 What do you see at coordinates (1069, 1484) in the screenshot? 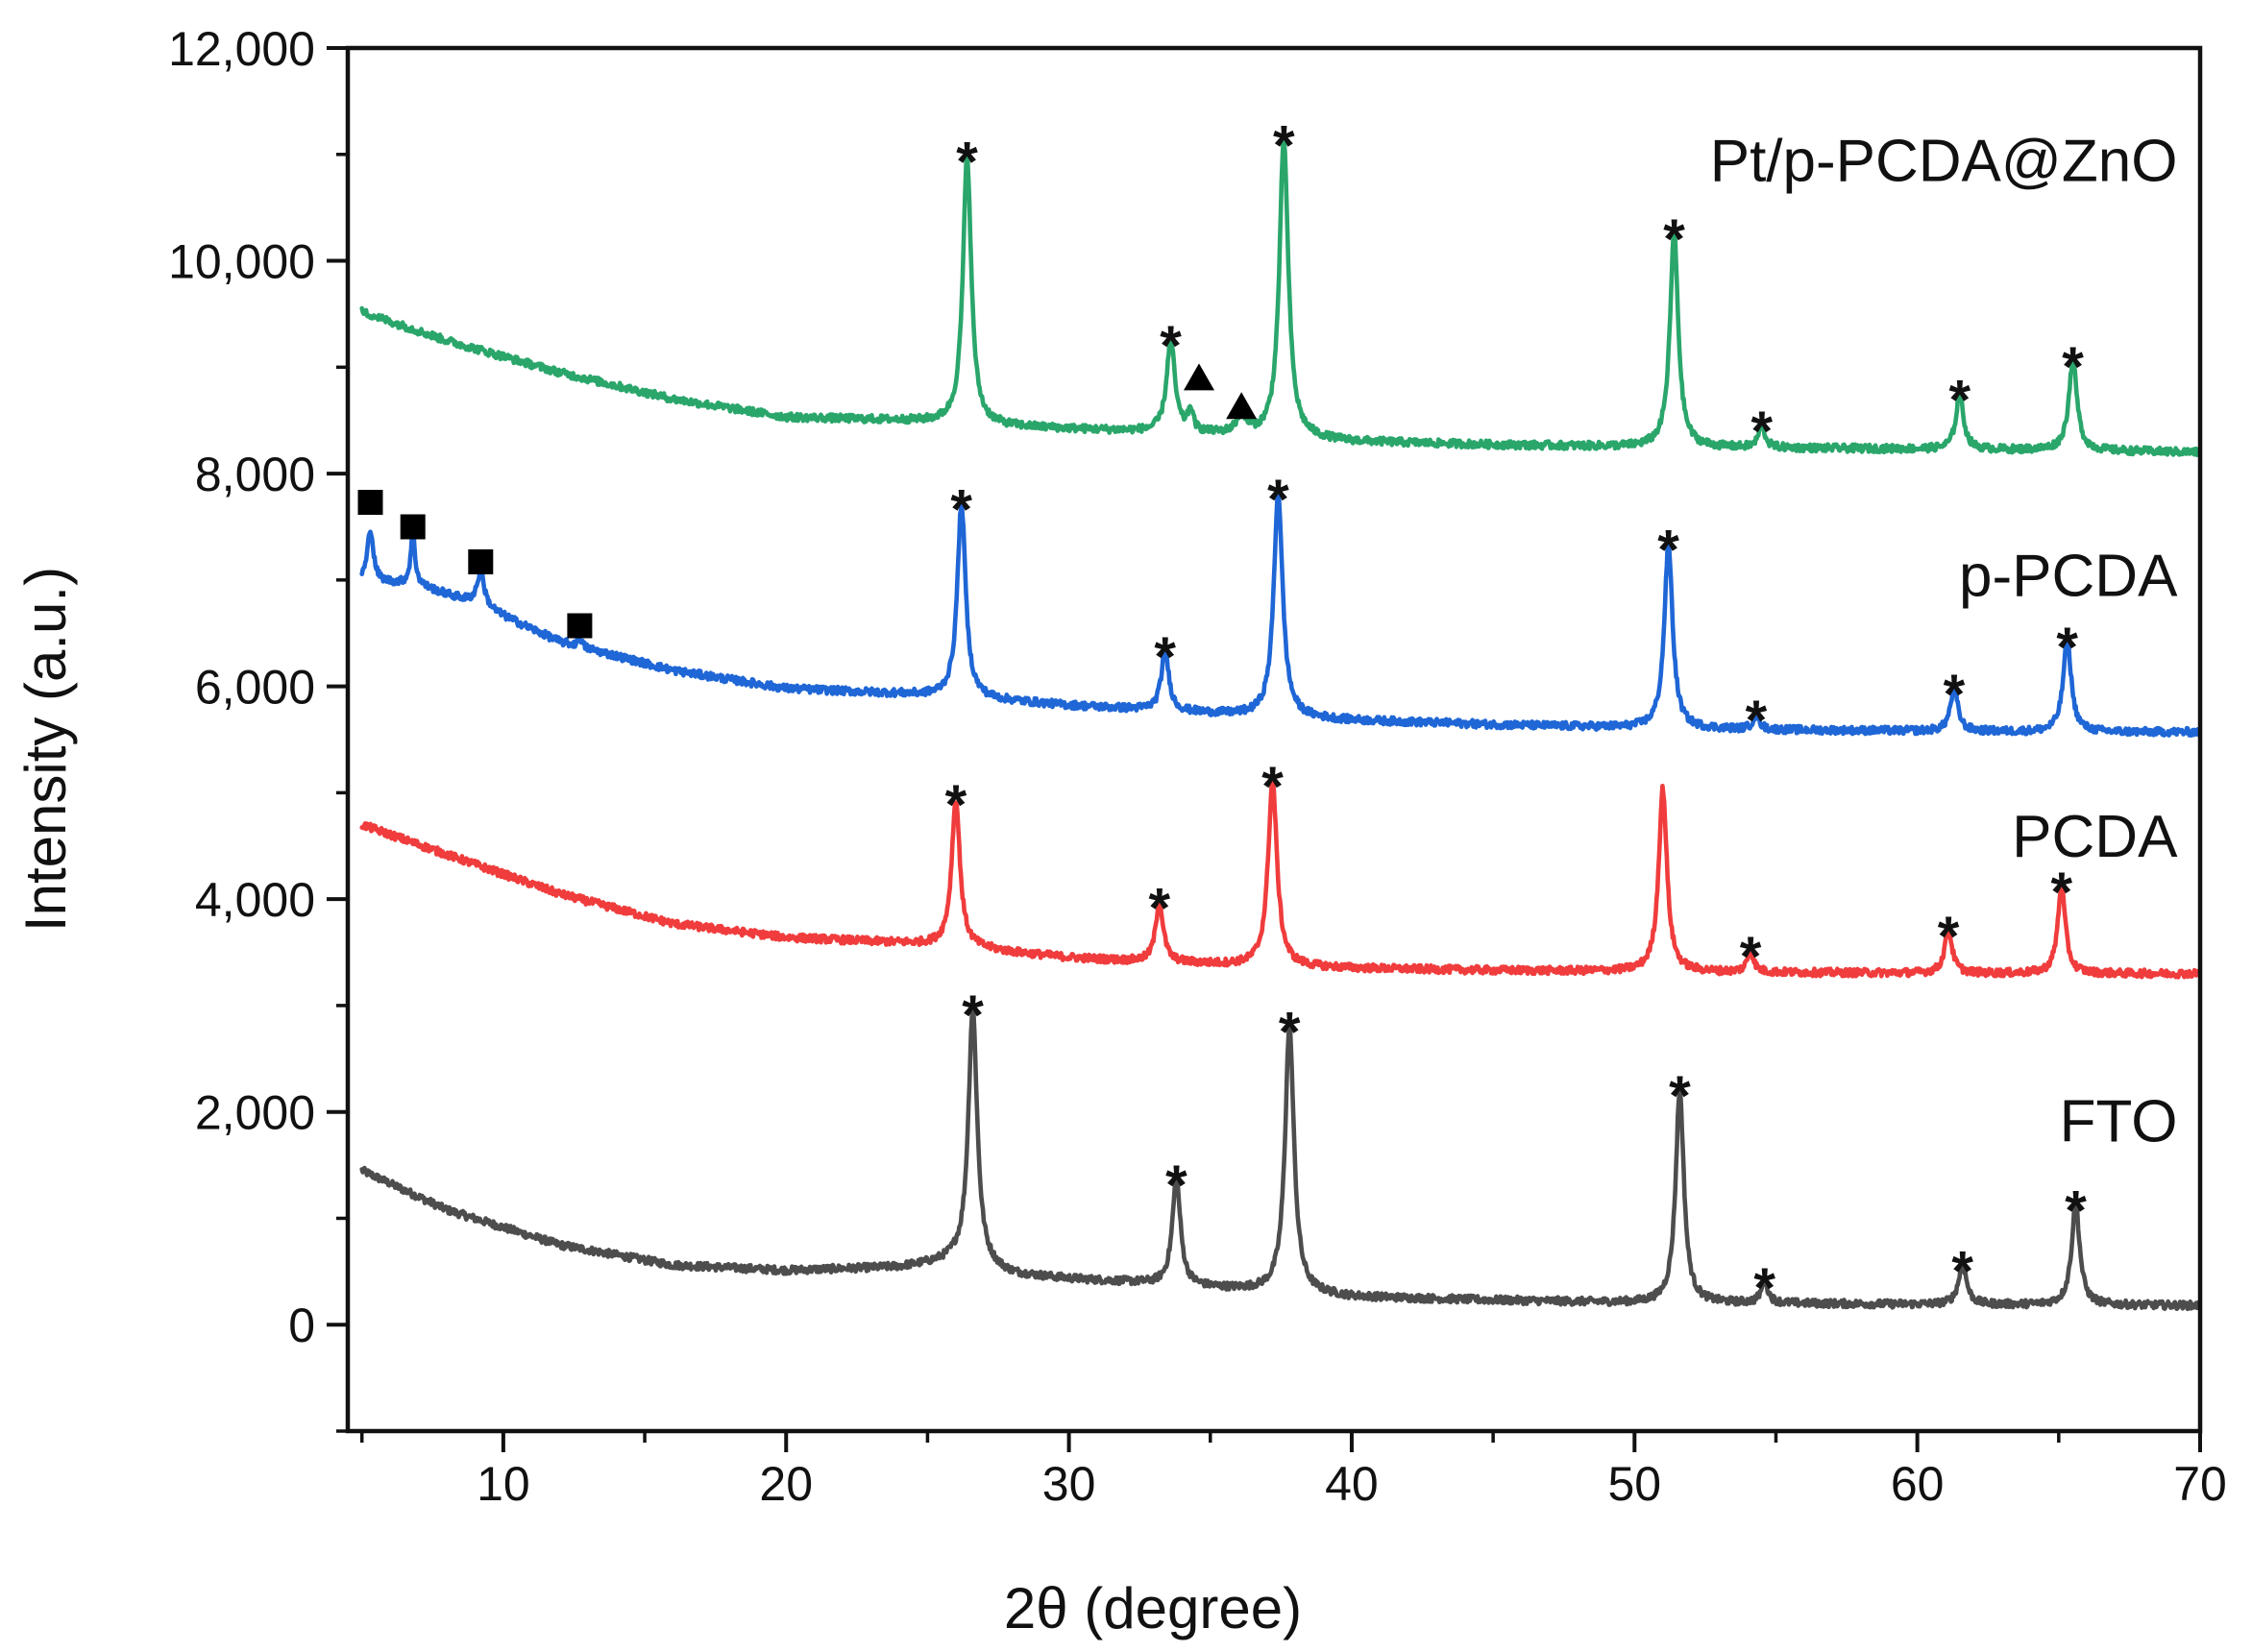
I see `x-tick-label: 30` at bounding box center [1069, 1484].